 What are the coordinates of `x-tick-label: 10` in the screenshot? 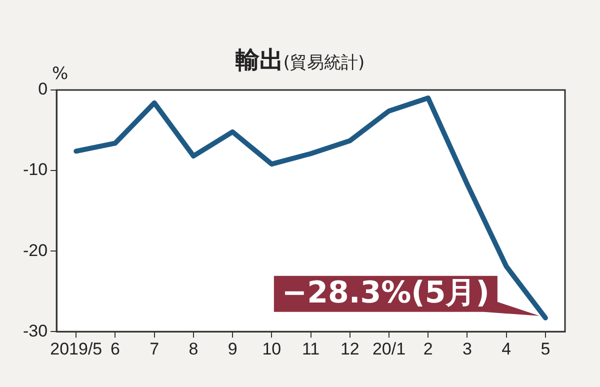 It's located at (272, 348).